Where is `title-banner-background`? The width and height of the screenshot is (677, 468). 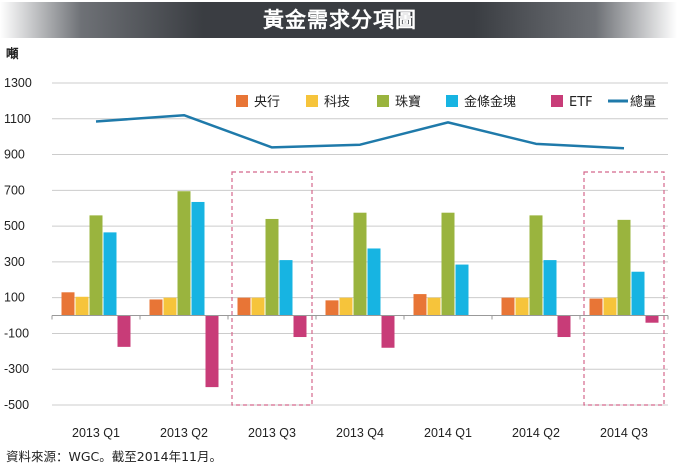 title-banner-background is located at coordinates (338, 20).